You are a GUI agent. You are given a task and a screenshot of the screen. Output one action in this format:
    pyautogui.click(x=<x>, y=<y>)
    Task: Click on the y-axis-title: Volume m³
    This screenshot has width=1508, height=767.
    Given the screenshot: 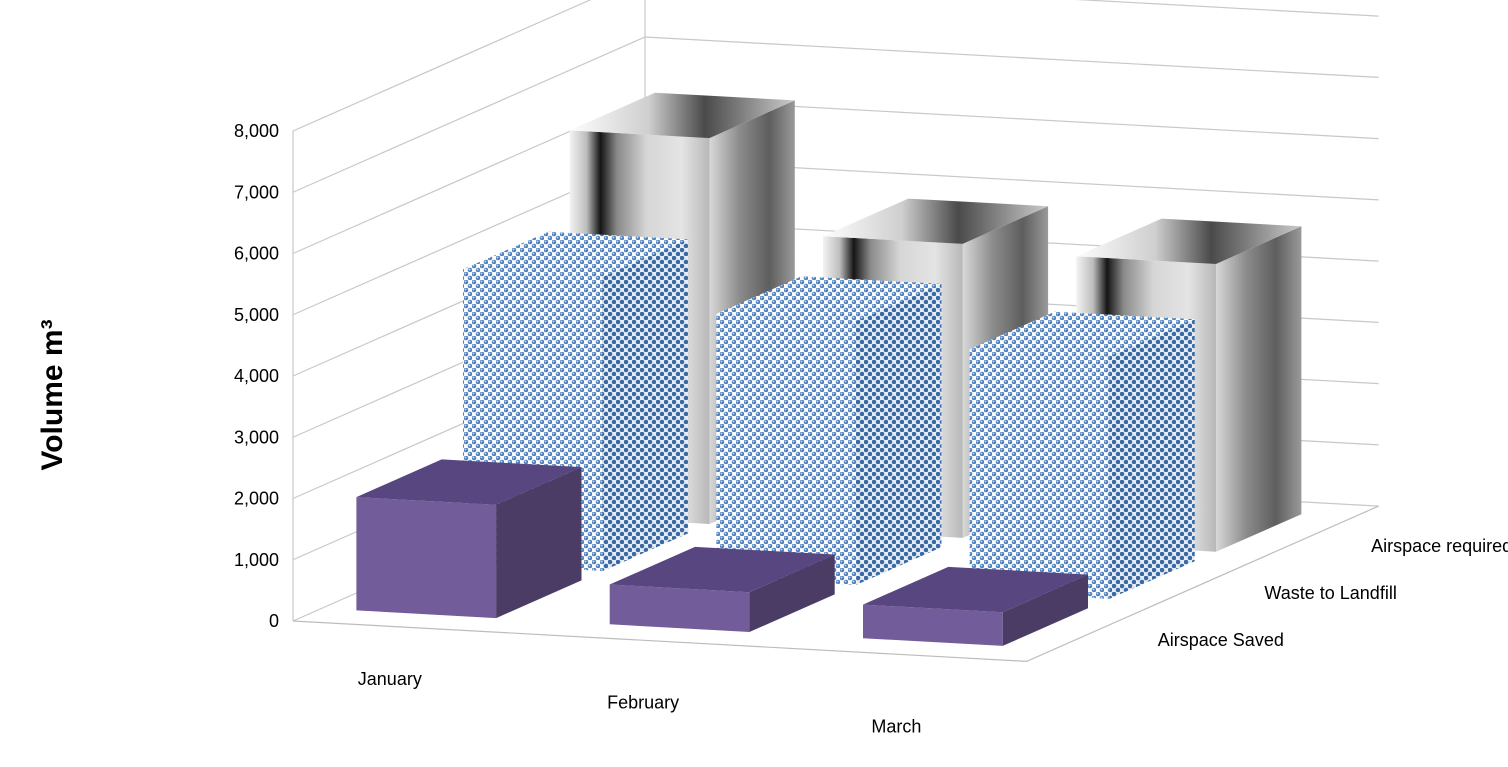 What is the action you would take?
    pyautogui.click(x=52, y=394)
    